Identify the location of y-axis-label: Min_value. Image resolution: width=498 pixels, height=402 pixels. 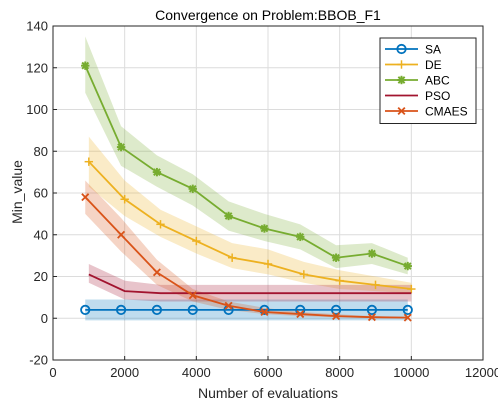
(17, 192).